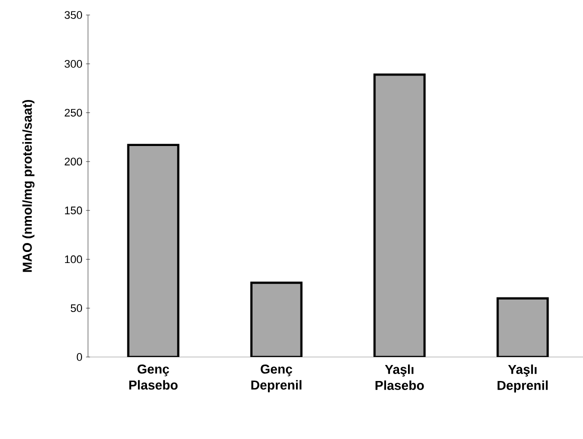  What do you see at coordinates (400, 377) in the screenshot?
I see `x-tick-label: Yaşlı Plasebo` at bounding box center [400, 377].